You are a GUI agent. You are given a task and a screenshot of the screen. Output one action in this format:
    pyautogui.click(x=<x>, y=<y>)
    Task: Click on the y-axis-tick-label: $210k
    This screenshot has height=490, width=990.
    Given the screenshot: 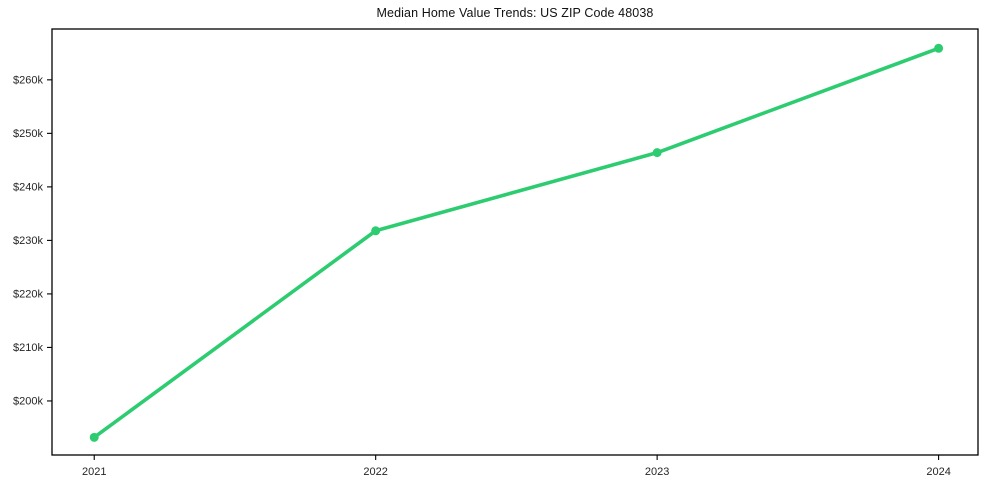 What is the action you would take?
    pyautogui.click(x=28, y=348)
    